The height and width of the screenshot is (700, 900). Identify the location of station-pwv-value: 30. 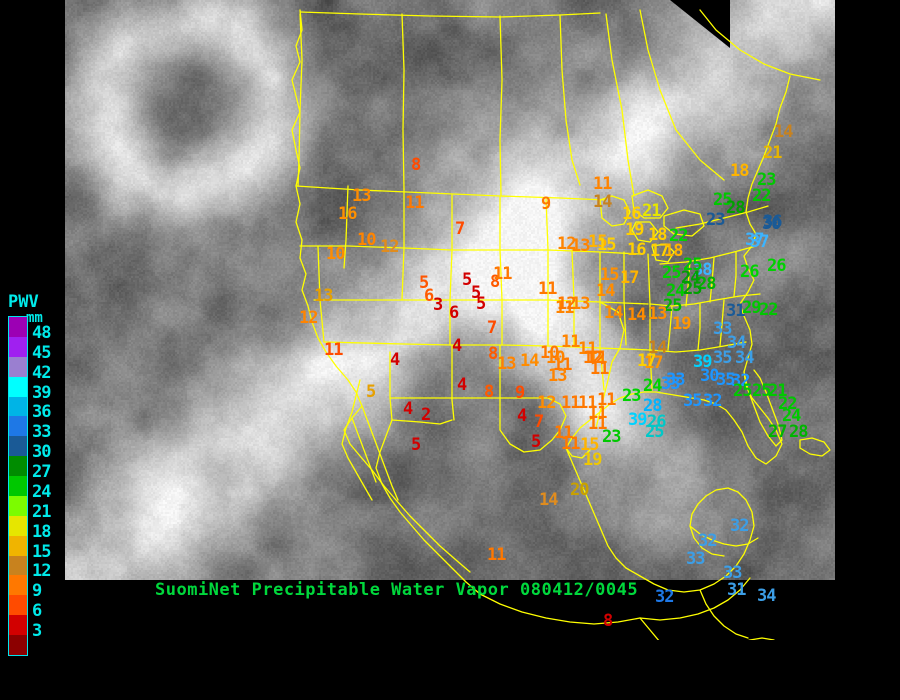
(772, 224).